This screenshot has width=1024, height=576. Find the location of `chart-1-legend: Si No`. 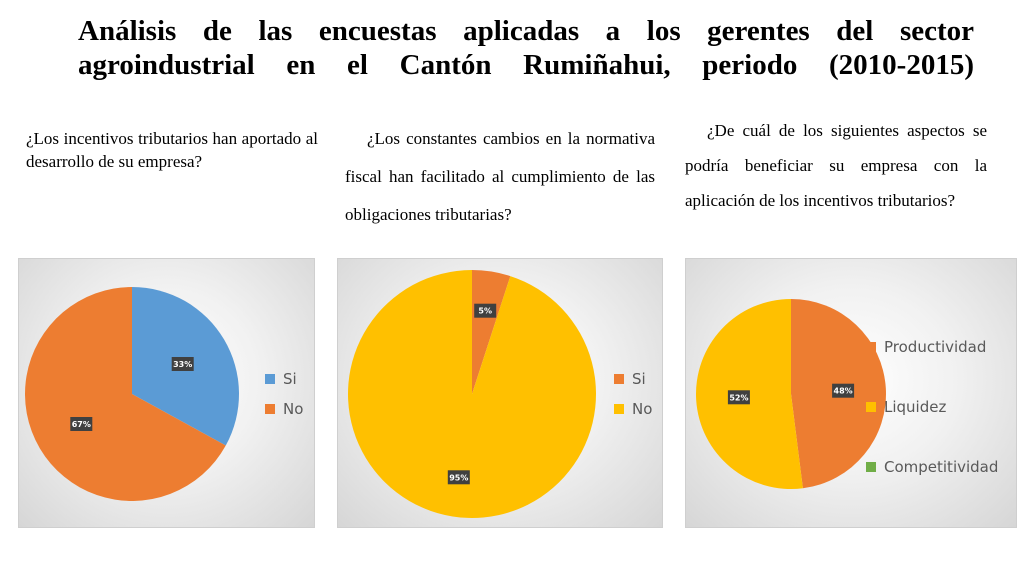

chart-1-legend: Si No is located at coordinates (284, 394).